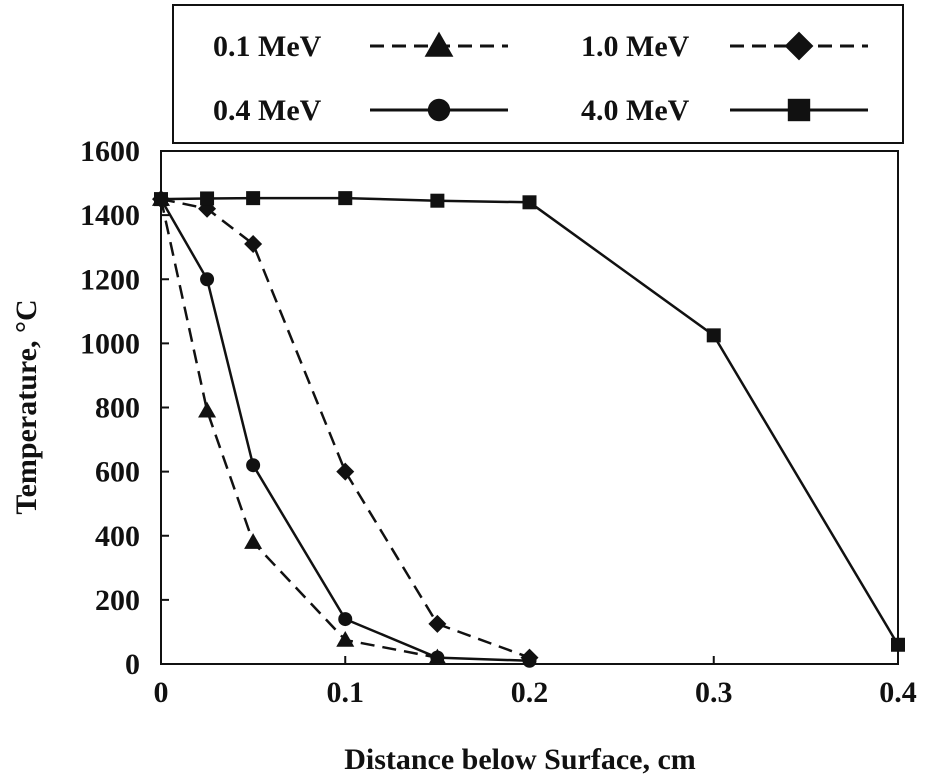  I want to click on legend-marker-1-0-mev, so click(799, 46).